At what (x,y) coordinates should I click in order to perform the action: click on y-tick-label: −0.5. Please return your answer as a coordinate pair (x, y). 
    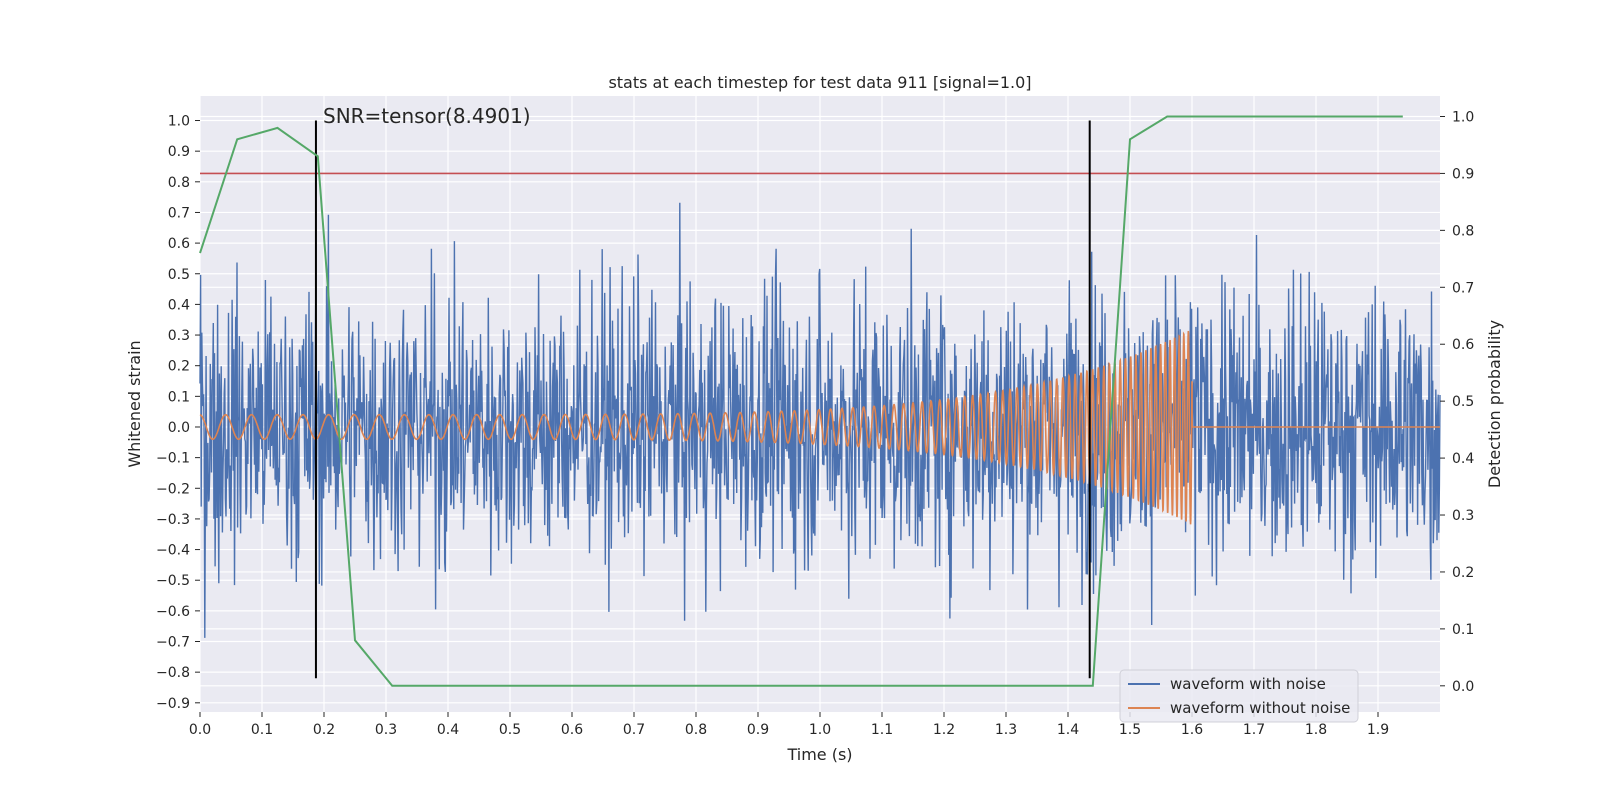
    Looking at the image, I should click on (173, 581).